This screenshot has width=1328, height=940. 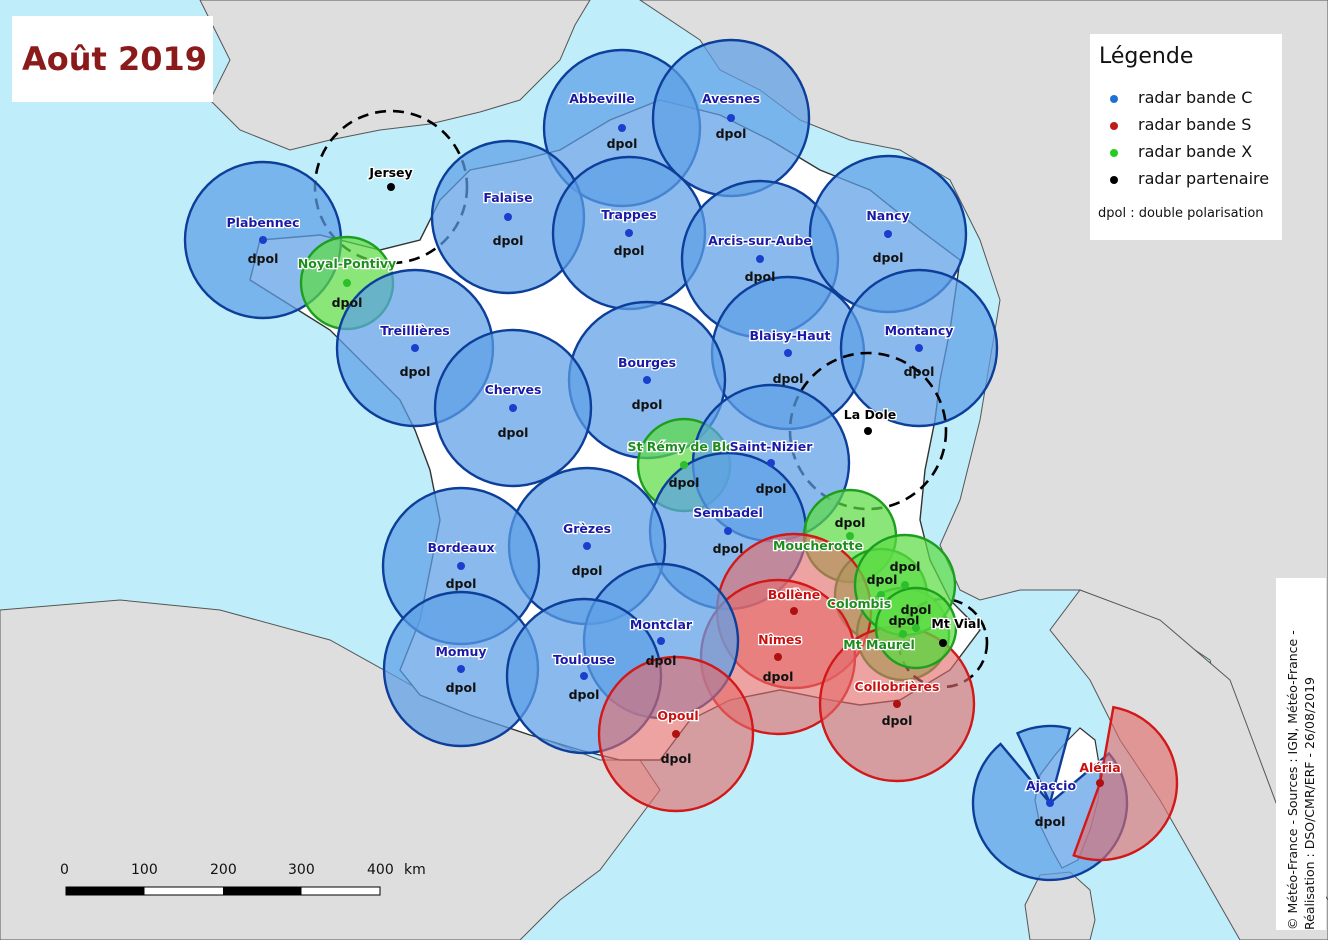 I want to click on station-label-momuy: Momuy, so click(x=460, y=651).